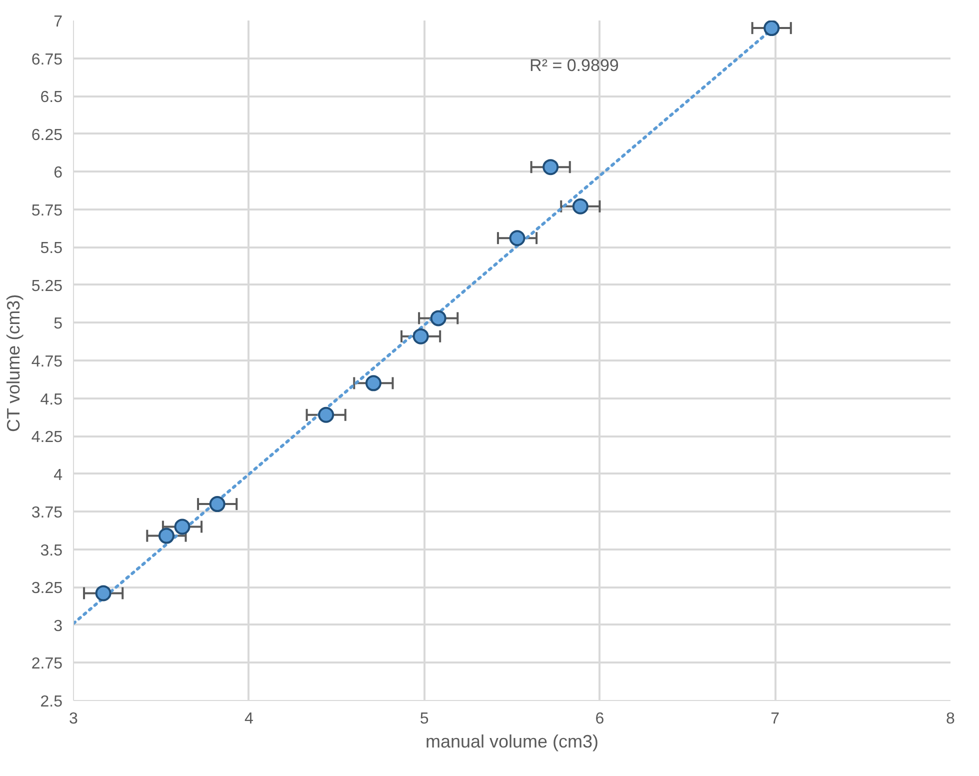 Image resolution: width=979 pixels, height=776 pixels. What do you see at coordinates (775, 719) in the screenshot?
I see `x-tick-label: 7` at bounding box center [775, 719].